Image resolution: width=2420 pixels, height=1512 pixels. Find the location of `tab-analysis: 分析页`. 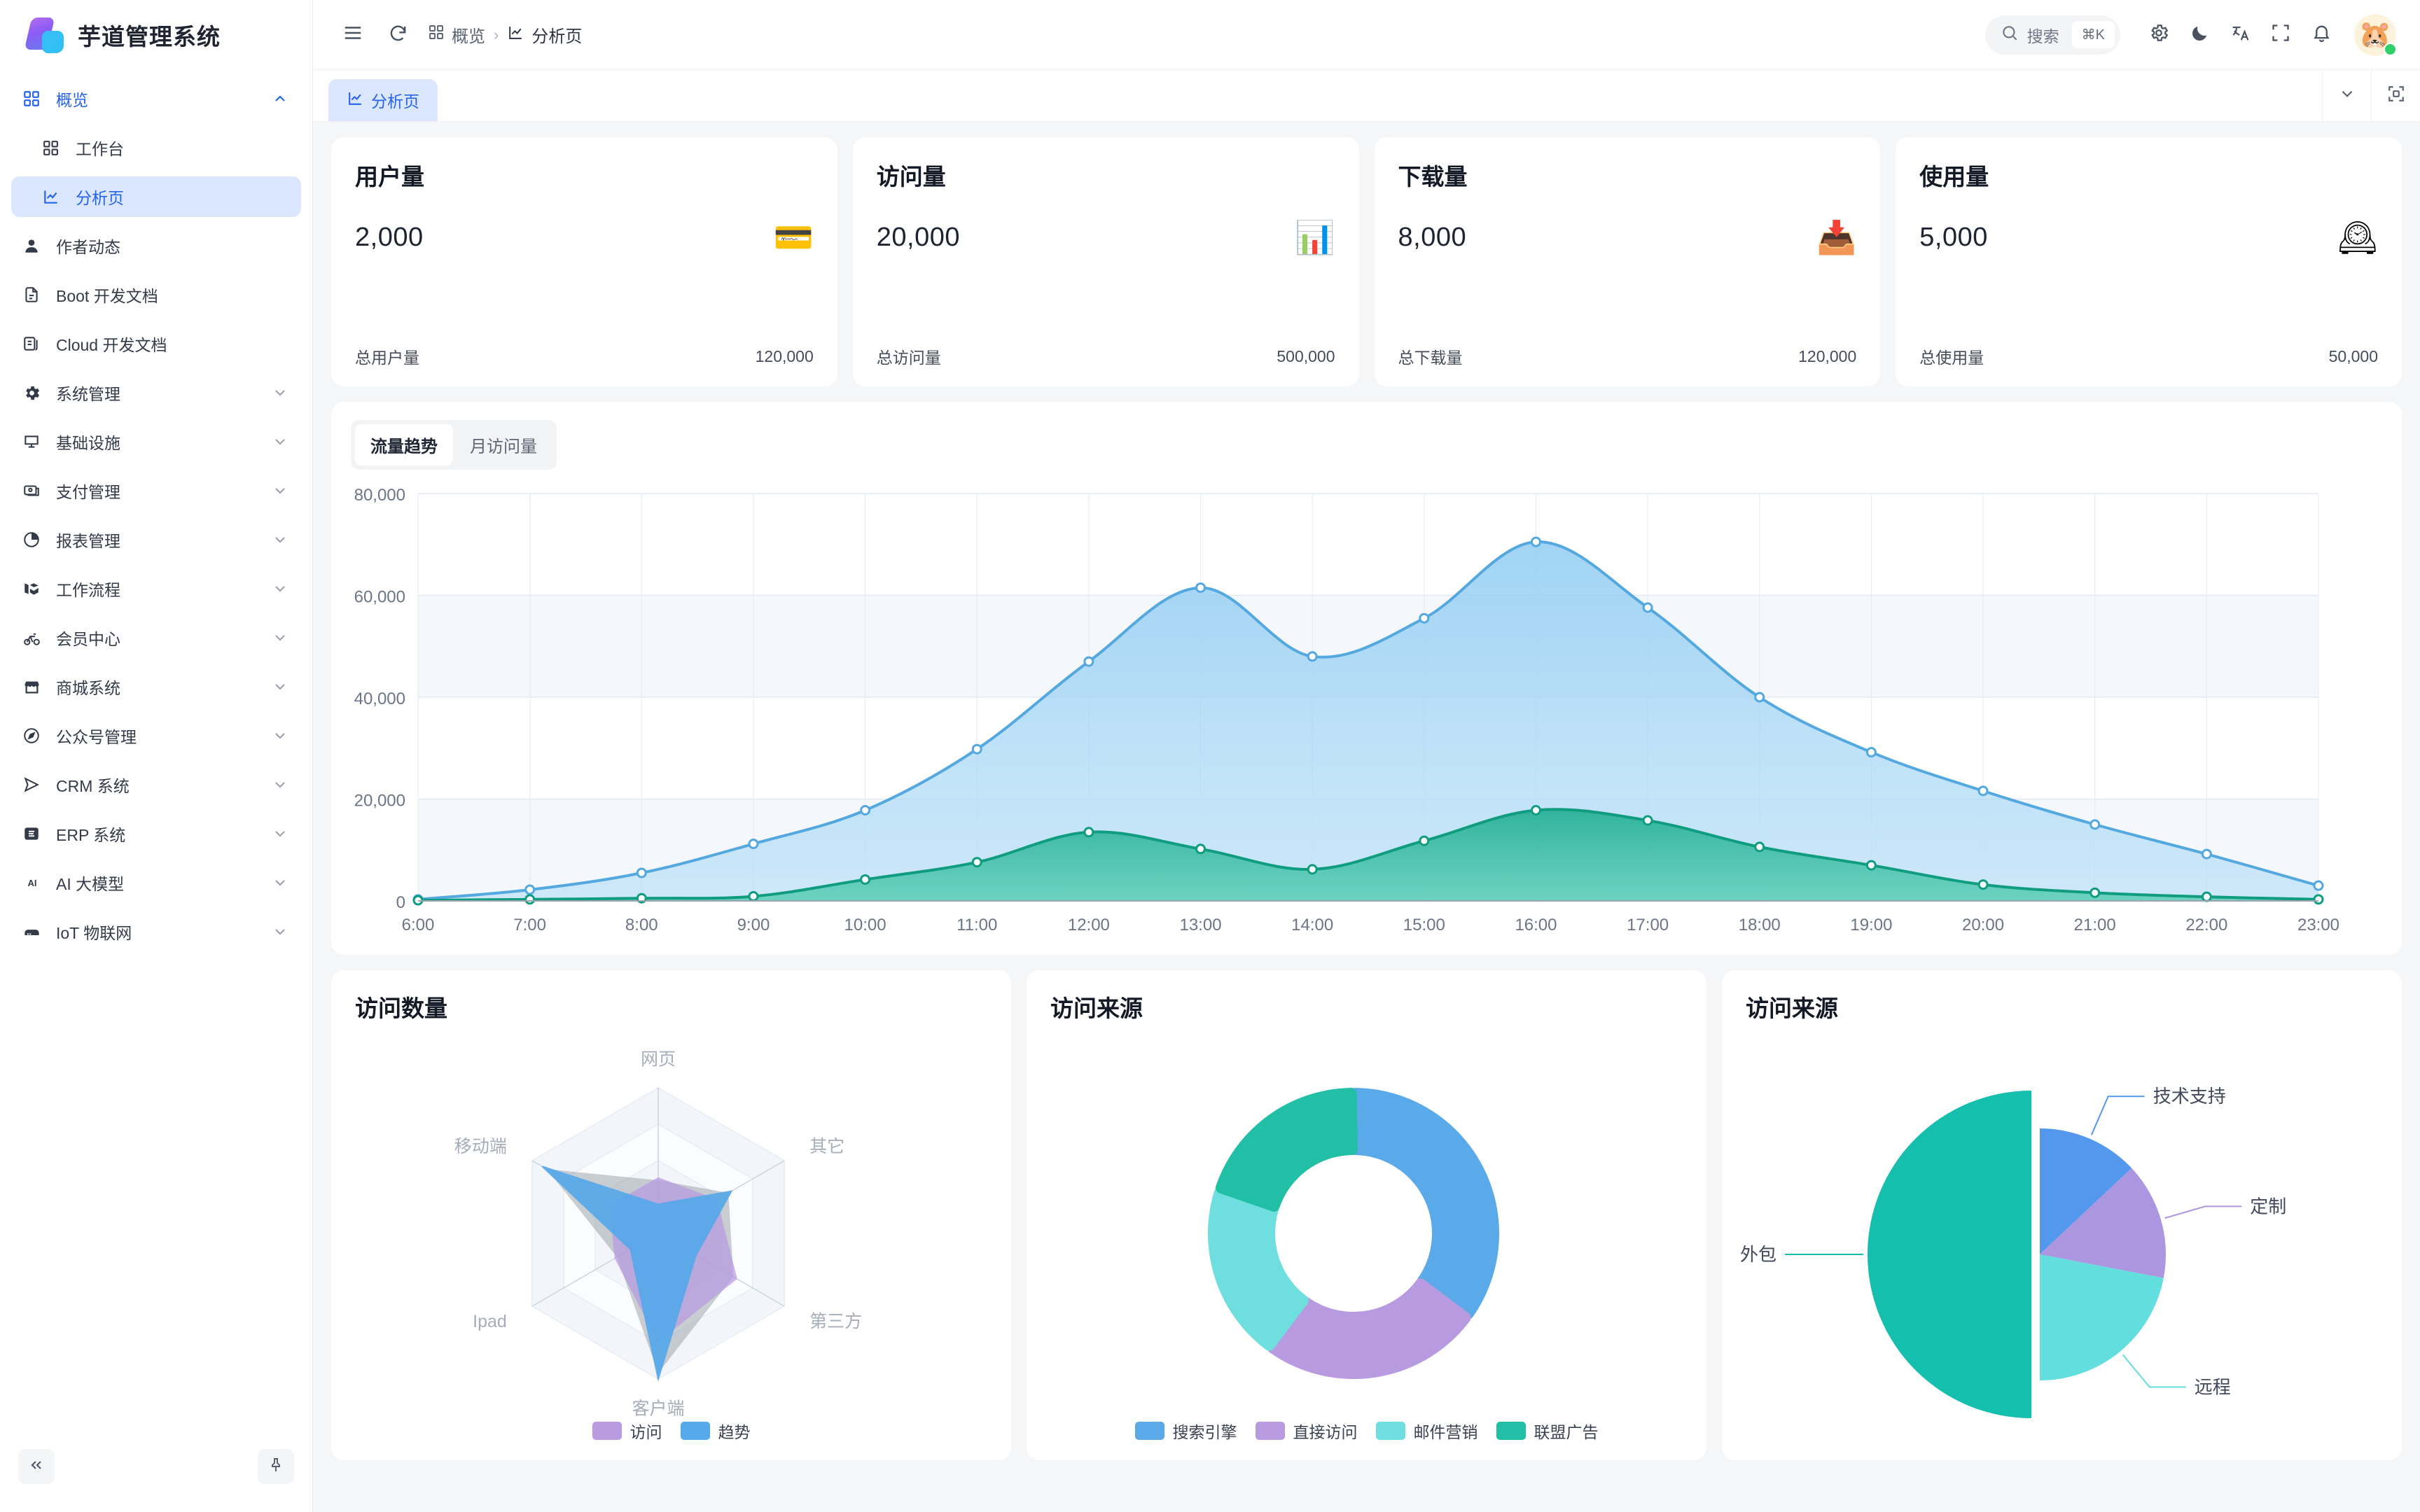

tab-analysis: 分析页 is located at coordinates (383, 100).